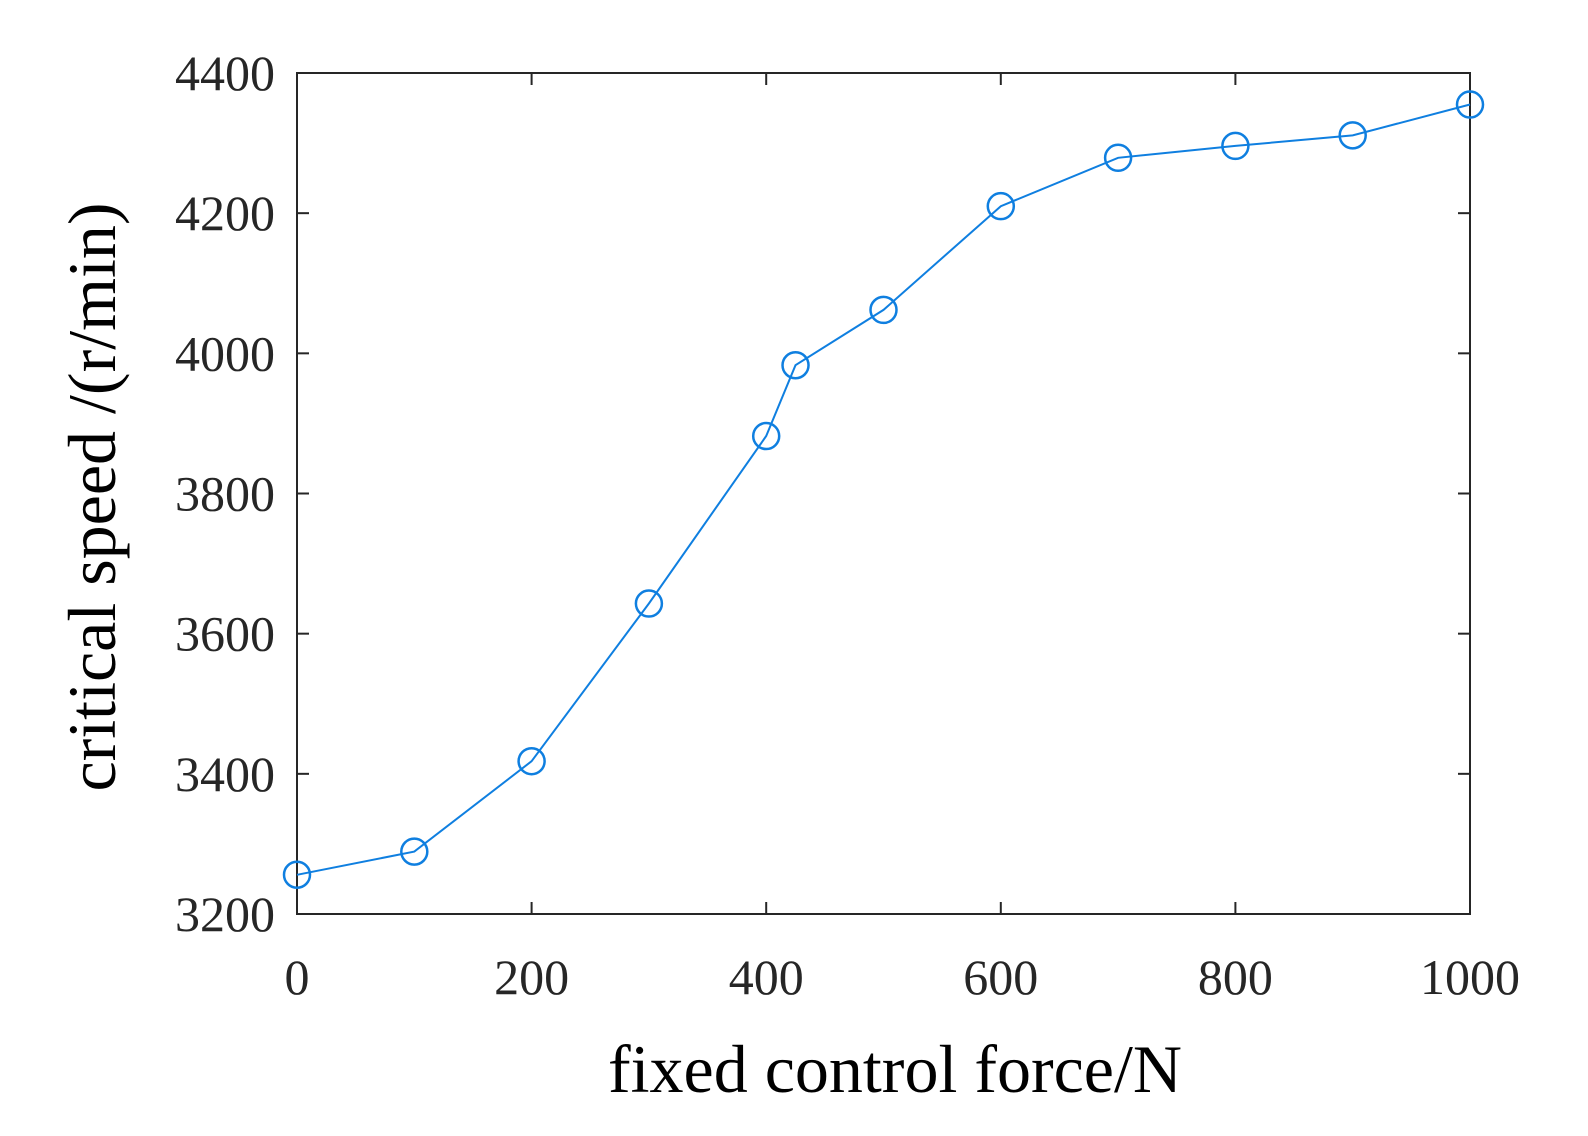 The image size is (1588, 1136). I want to click on y-tick-label: 4200, so click(225, 213).